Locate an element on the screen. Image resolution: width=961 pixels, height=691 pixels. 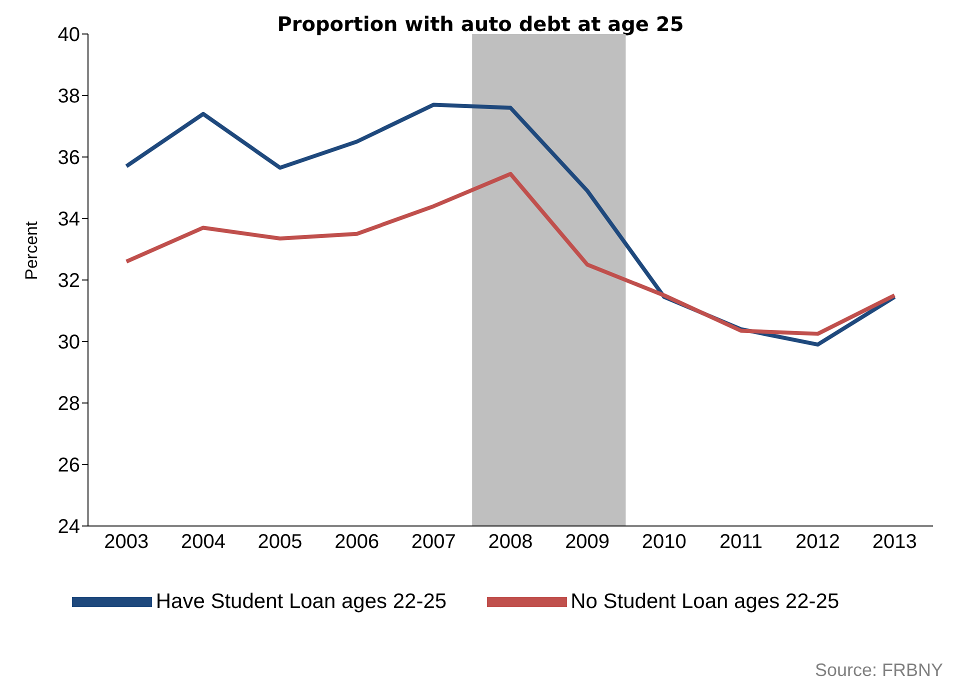
x-tick-label: 2012 is located at coordinates (818, 542).